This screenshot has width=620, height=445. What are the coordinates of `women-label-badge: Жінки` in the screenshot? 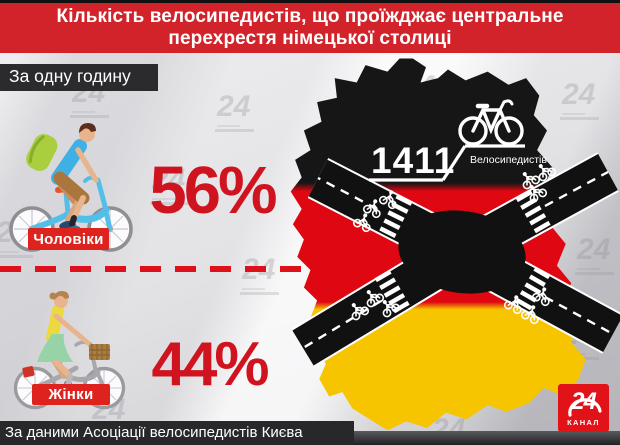 It's located at (71, 394).